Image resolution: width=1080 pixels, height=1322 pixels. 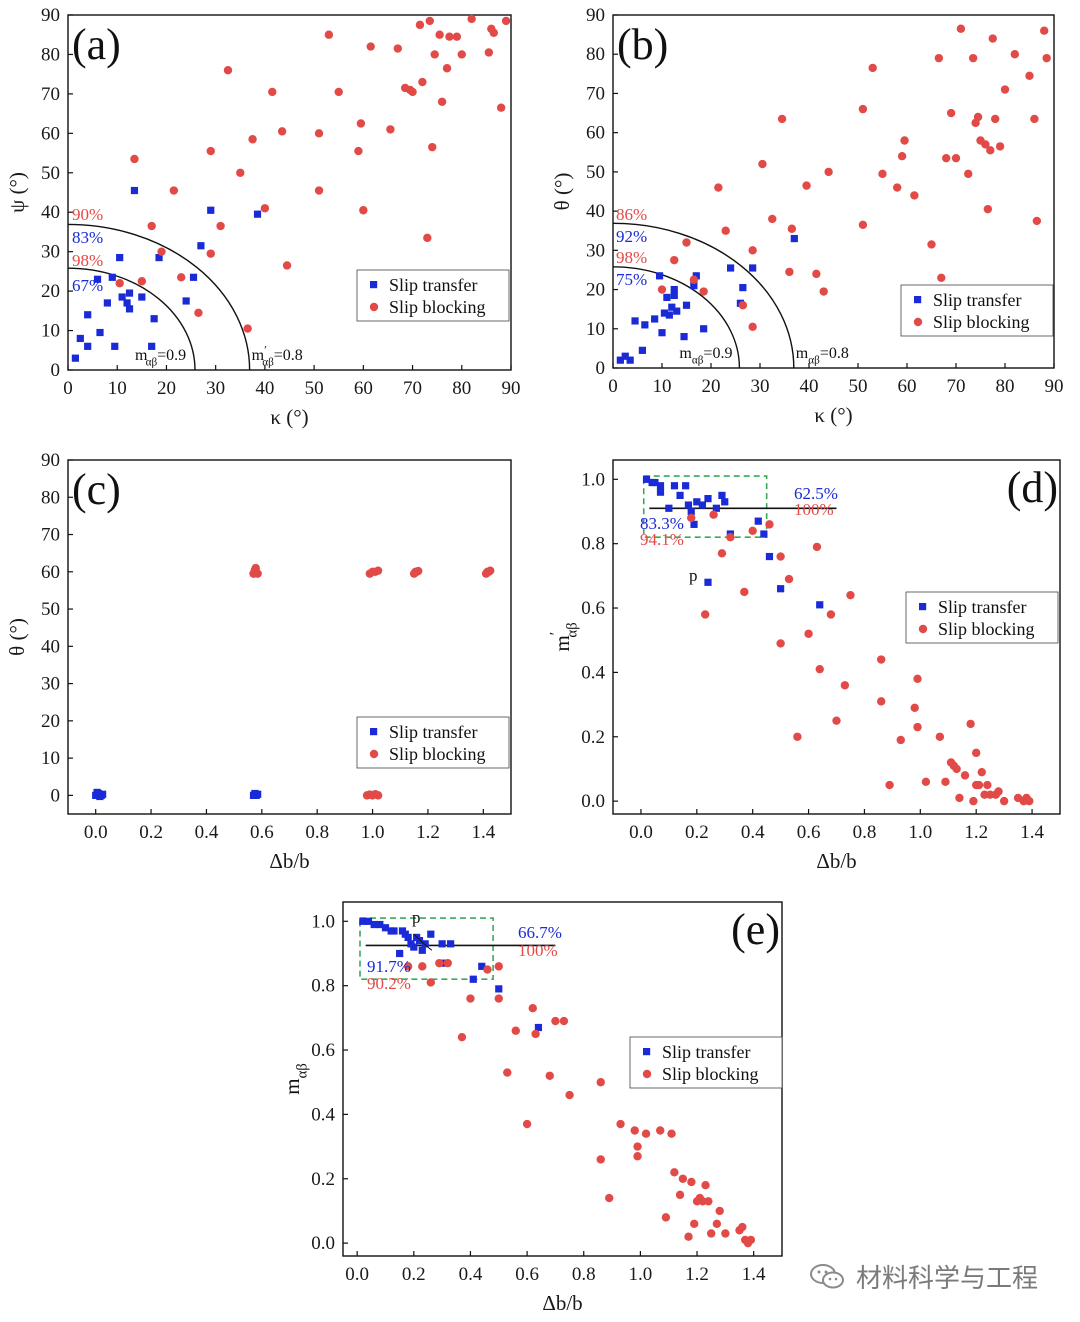 What do you see at coordinates (483, 832) in the screenshot?
I see `x-tick-label-c: 1.4` at bounding box center [483, 832].